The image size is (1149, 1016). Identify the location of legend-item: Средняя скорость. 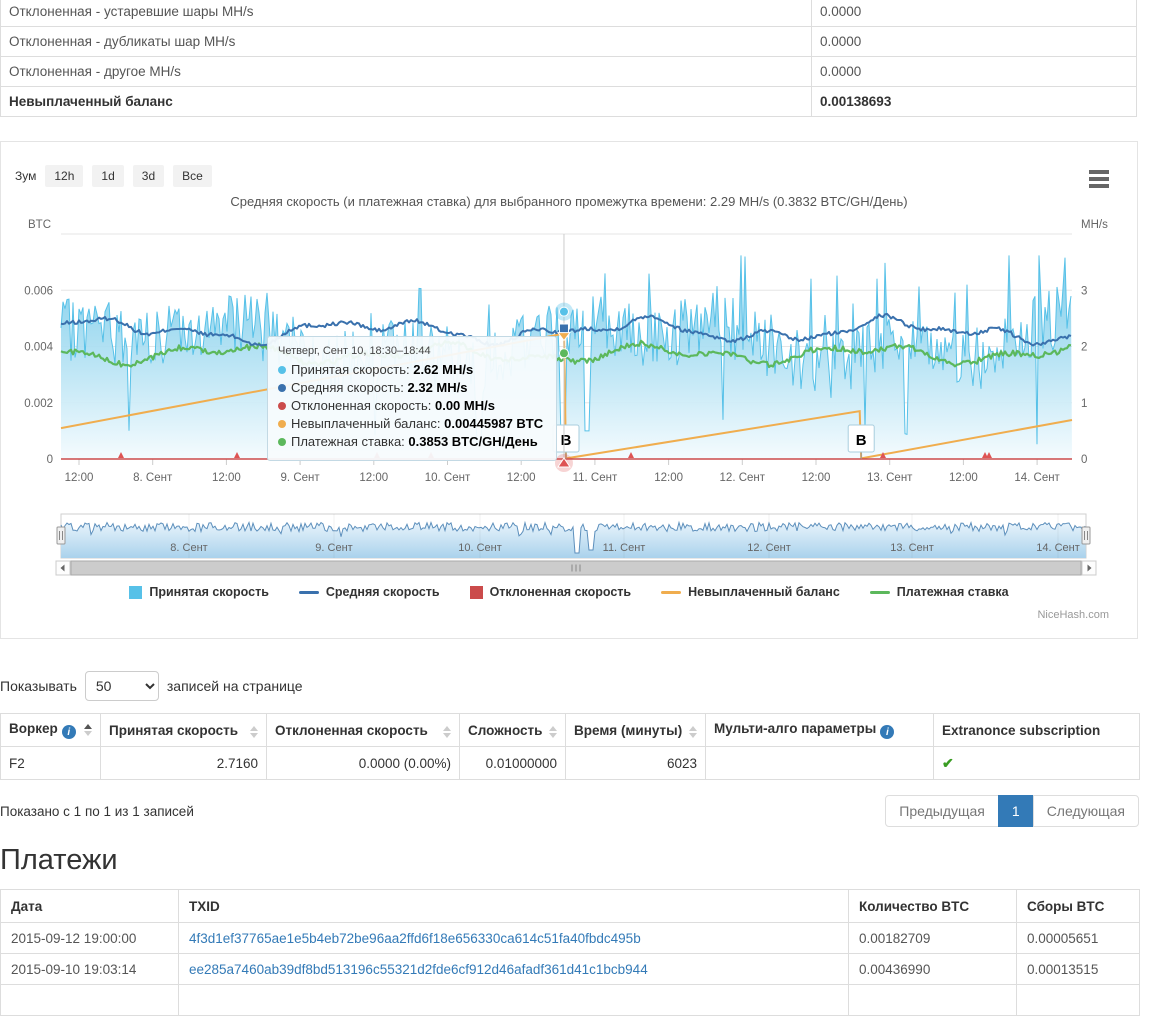
(369, 592).